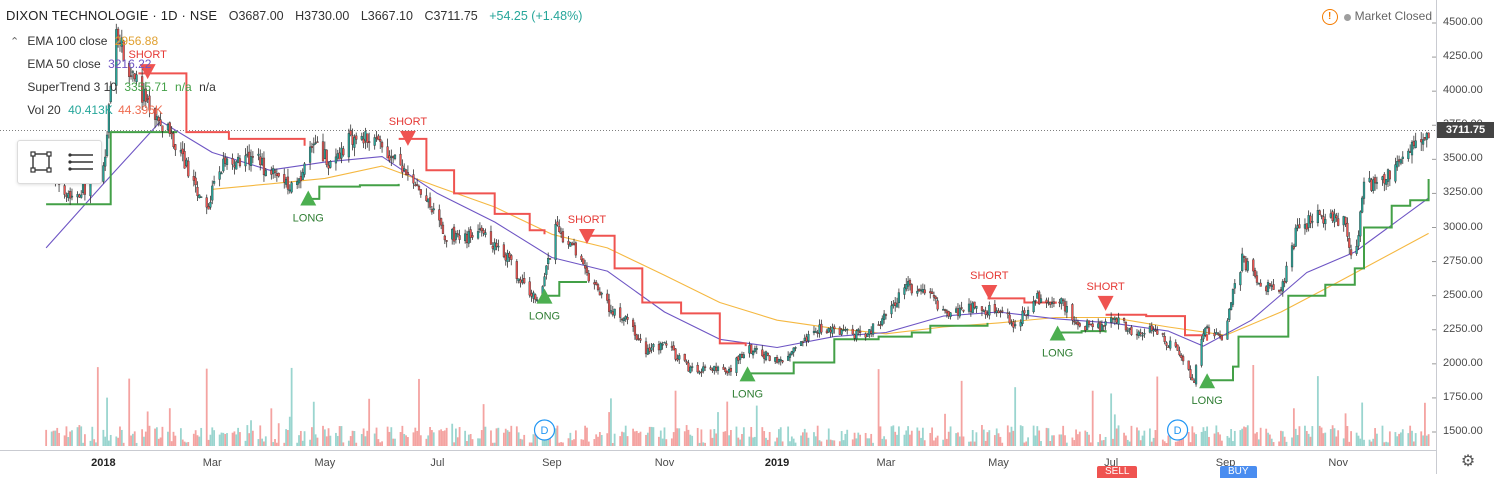 The image size is (1494, 478). What do you see at coordinates (1468, 461) in the screenshot?
I see `gear-icon: ⚙` at bounding box center [1468, 461].